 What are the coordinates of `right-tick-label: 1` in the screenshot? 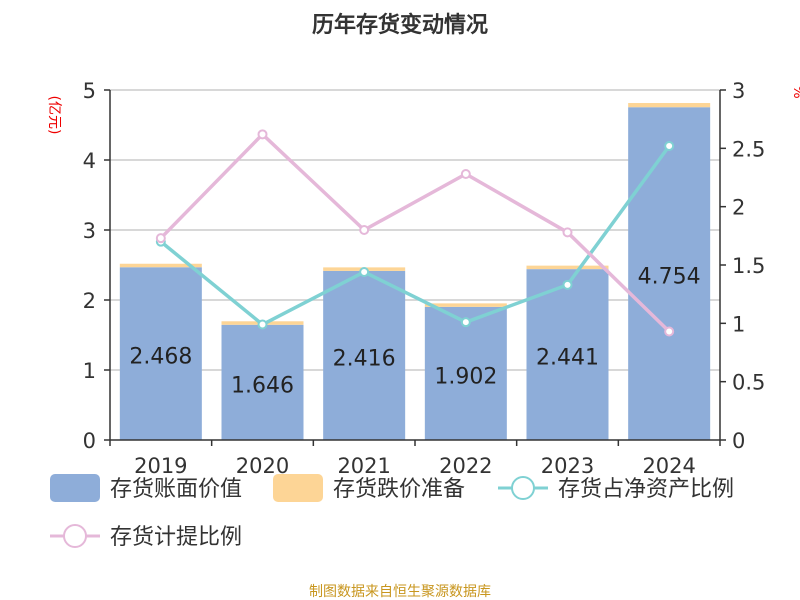 It's located at (738, 324).